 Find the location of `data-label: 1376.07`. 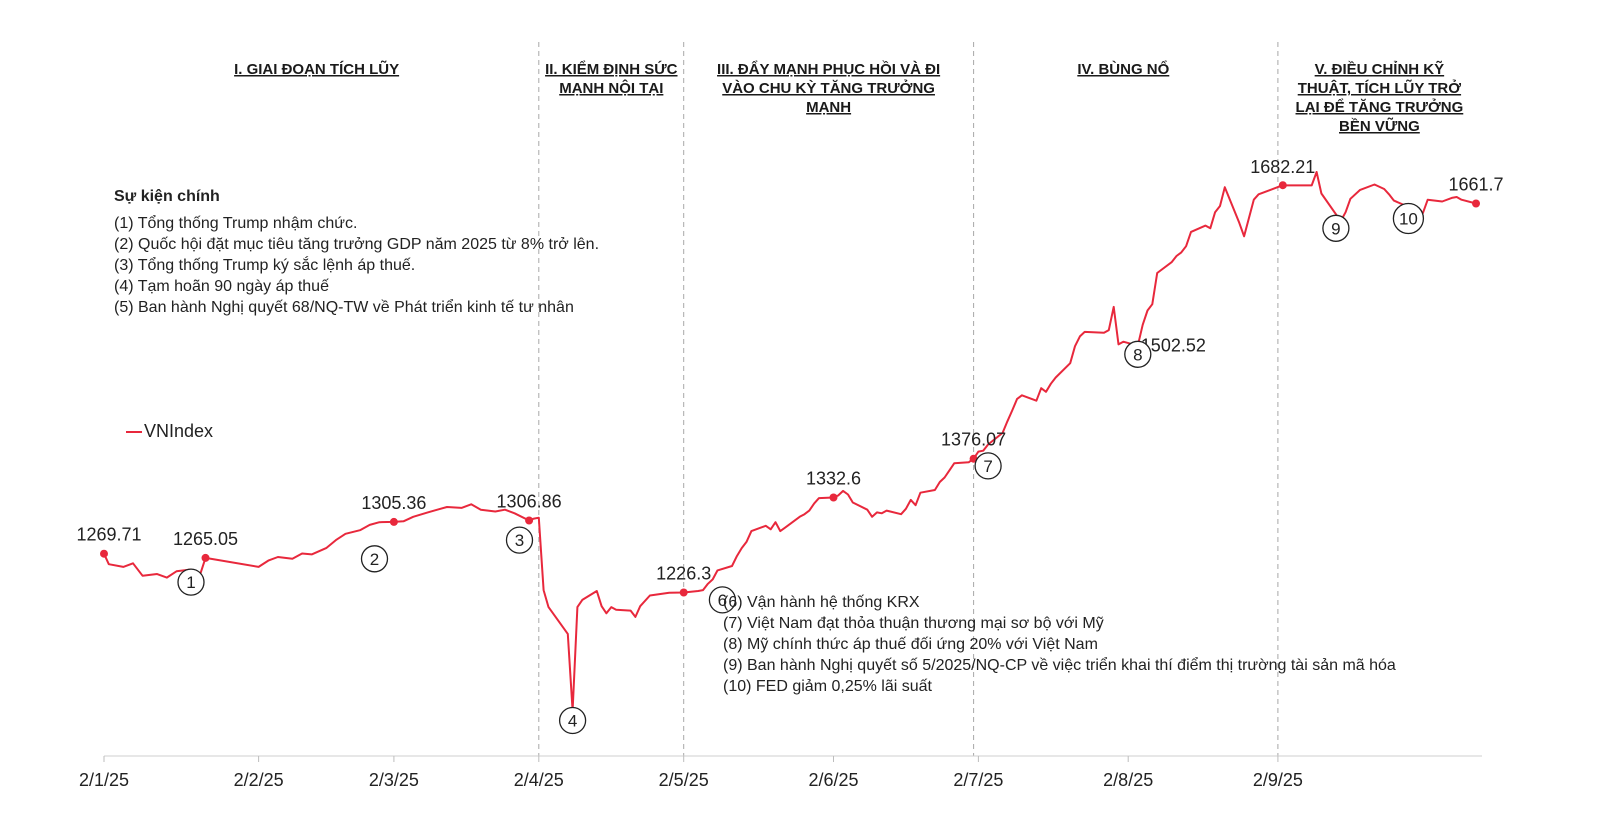

data-label: 1376.07 is located at coordinates (973, 440).